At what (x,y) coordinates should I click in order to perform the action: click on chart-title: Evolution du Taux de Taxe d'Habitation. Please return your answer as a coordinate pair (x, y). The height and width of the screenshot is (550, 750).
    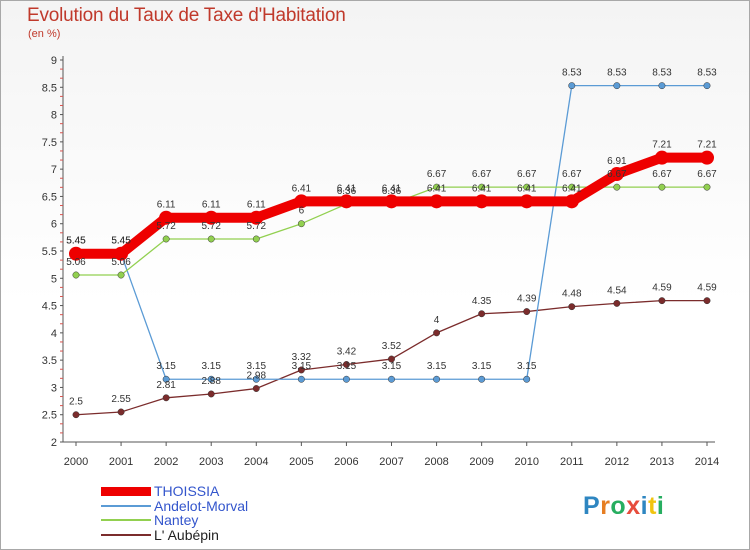
    Looking at the image, I should click on (186, 15).